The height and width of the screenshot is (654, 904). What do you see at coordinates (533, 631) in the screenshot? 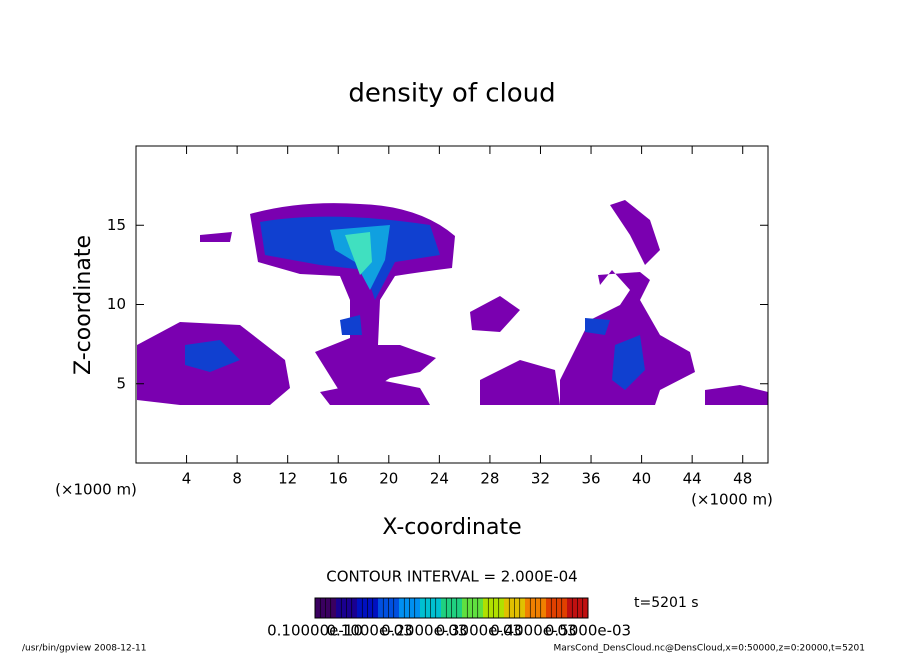
I see `colorbar-label: 0.4000e-03` at bounding box center [533, 631].